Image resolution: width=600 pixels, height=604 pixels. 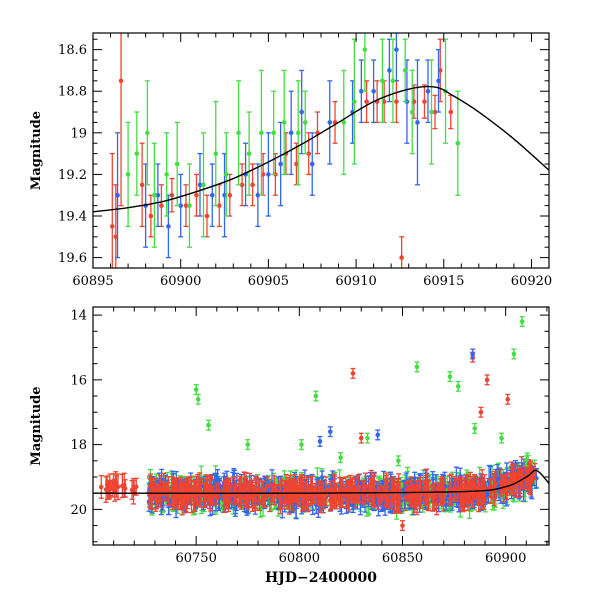 What do you see at coordinates (180, 281) in the screenshot?
I see `x-tick-label: 60900` at bounding box center [180, 281].